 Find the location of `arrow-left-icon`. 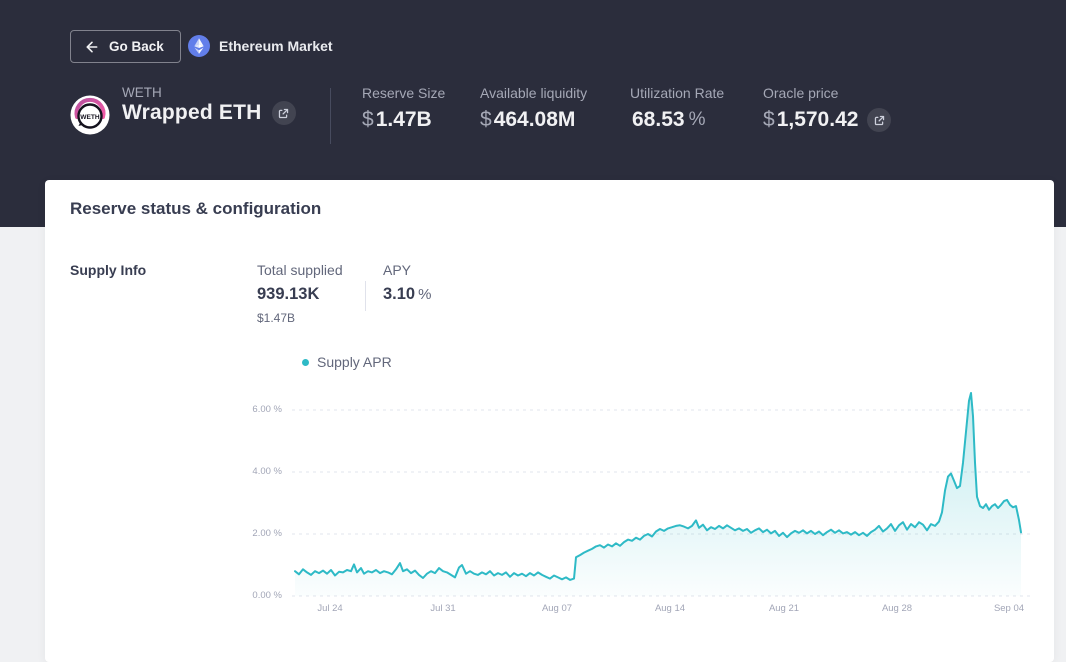

arrow-left-icon is located at coordinates (92, 46).